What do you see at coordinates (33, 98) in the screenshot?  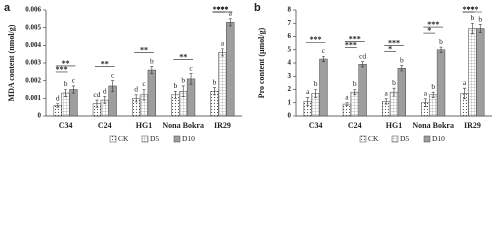 I see `y-tick-label: 0.001` at bounding box center [33, 98].